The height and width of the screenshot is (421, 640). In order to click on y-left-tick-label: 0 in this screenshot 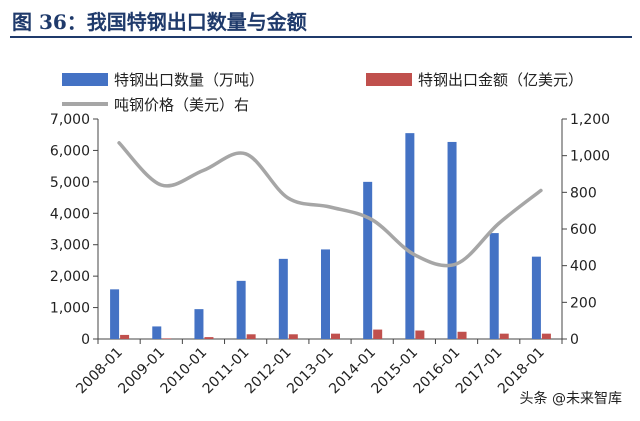, I will do `click(85, 340)`.